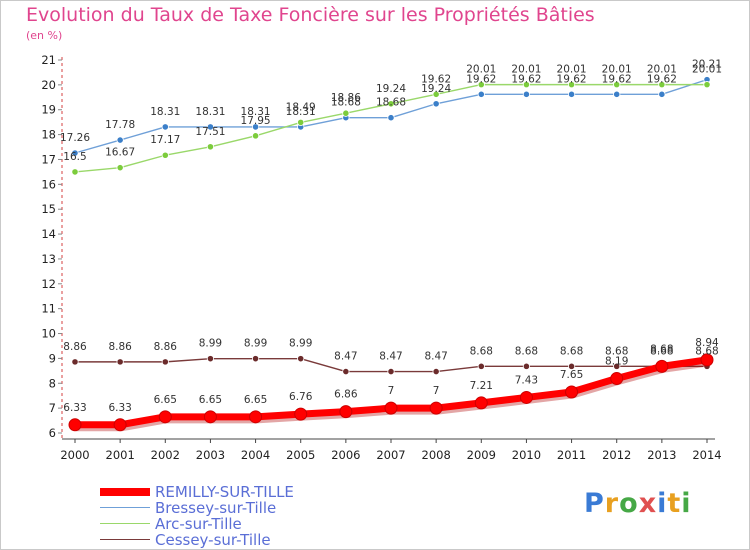 The width and height of the screenshot is (750, 550). Describe the element at coordinates (391, 391) in the screenshot. I see `data-label: 7` at that location.